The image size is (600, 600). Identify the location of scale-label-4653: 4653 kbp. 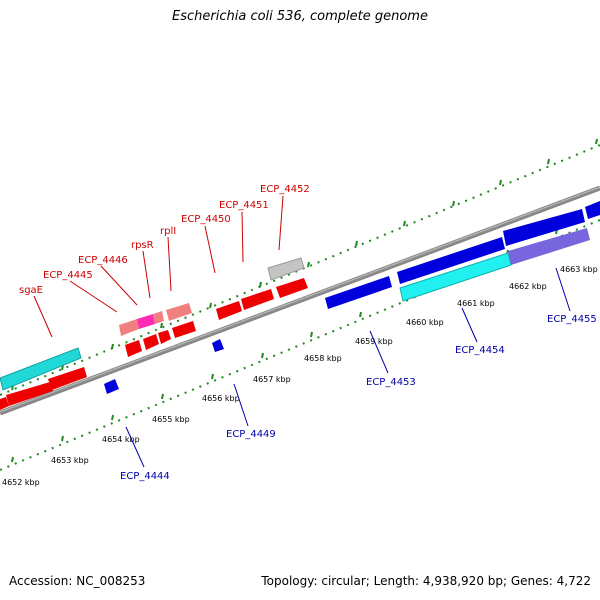
(70, 460).